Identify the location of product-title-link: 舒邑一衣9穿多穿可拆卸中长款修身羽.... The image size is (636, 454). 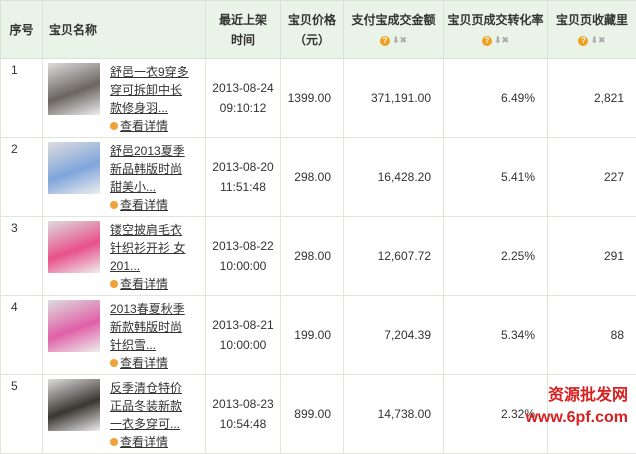
(149, 90).